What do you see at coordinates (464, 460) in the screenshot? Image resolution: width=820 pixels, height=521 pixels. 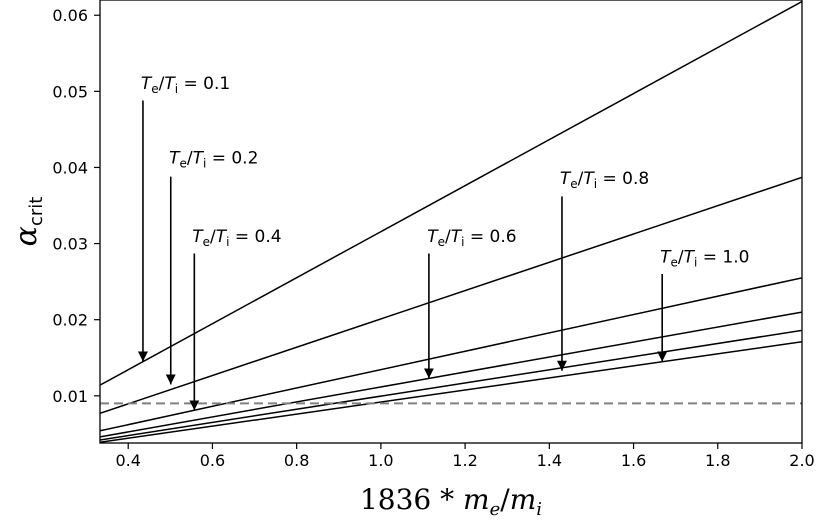 I see `x-tick-label: 1.2` at bounding box center [464, 460].